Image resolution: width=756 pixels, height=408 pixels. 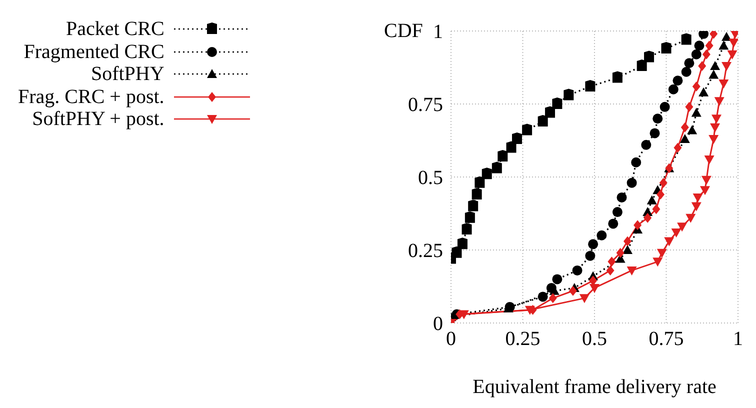 I want to click on x-tick-label: 0.5, so click(x=594, y=339).